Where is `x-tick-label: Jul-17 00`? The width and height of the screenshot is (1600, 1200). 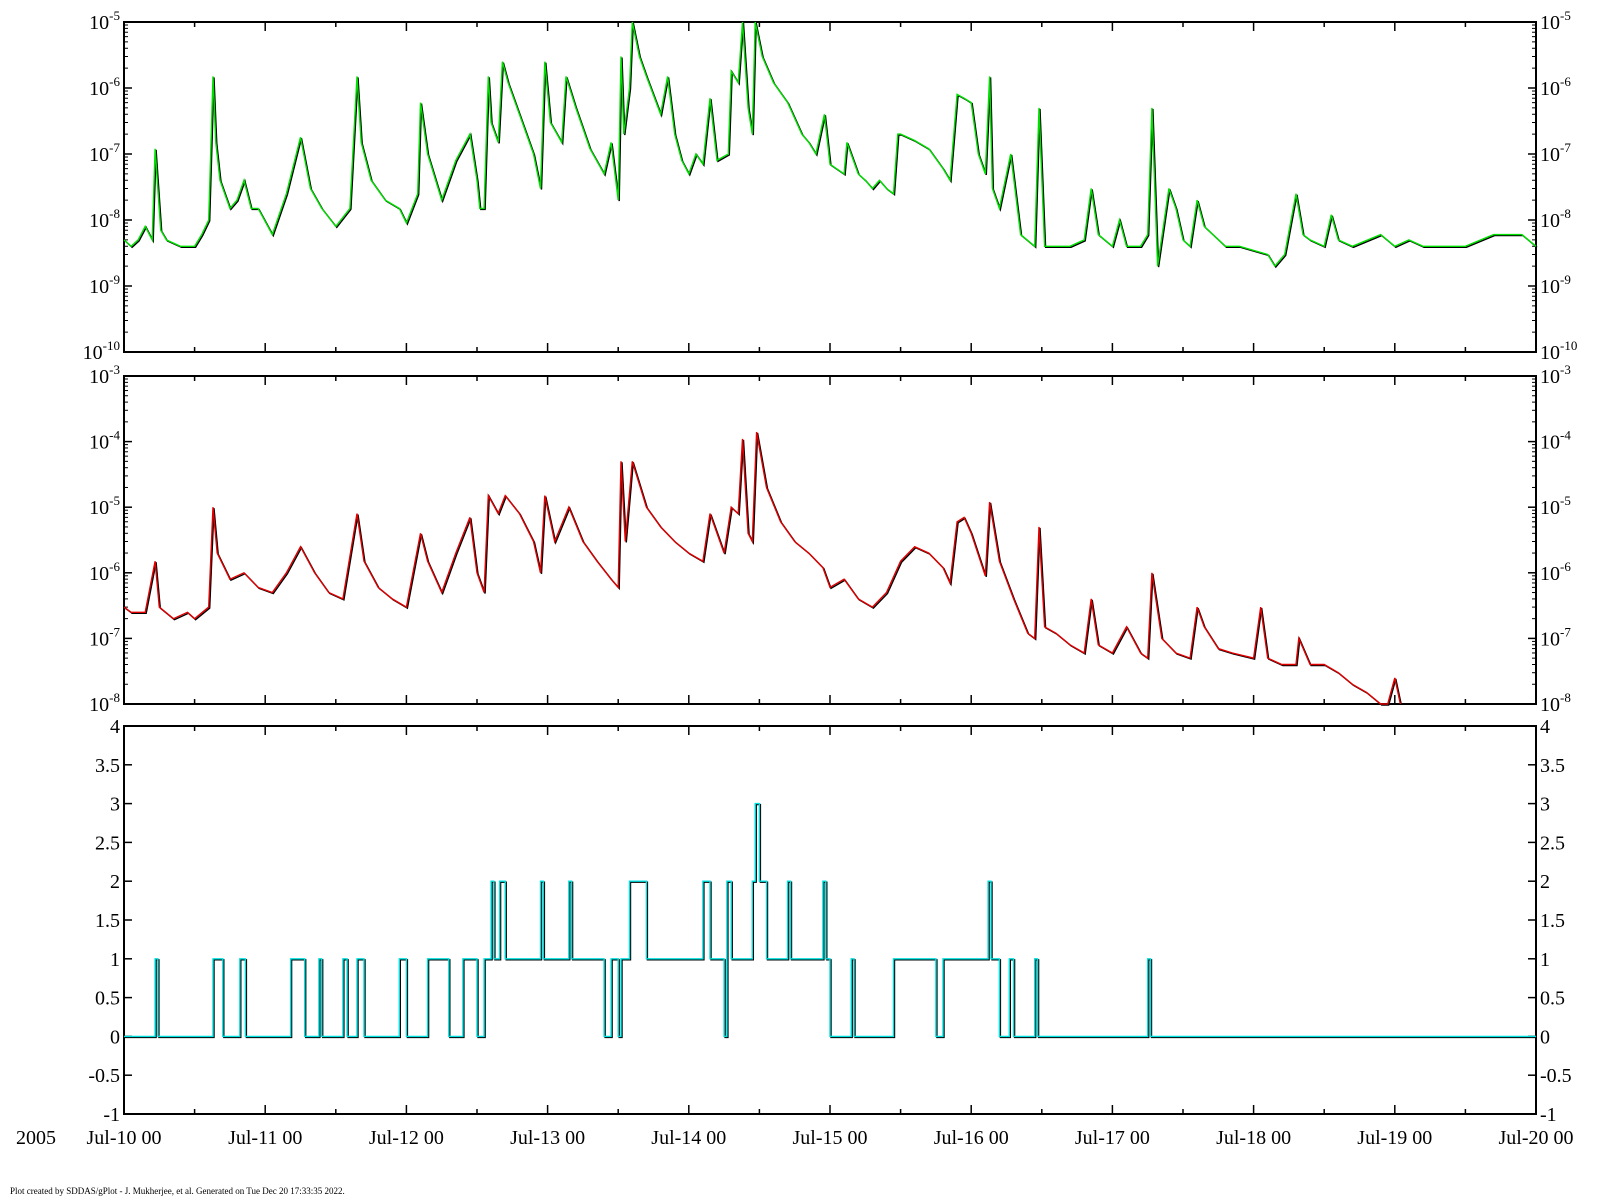 x-tick-label: Jul-17 00 is located at coordinates (1112, 1138).